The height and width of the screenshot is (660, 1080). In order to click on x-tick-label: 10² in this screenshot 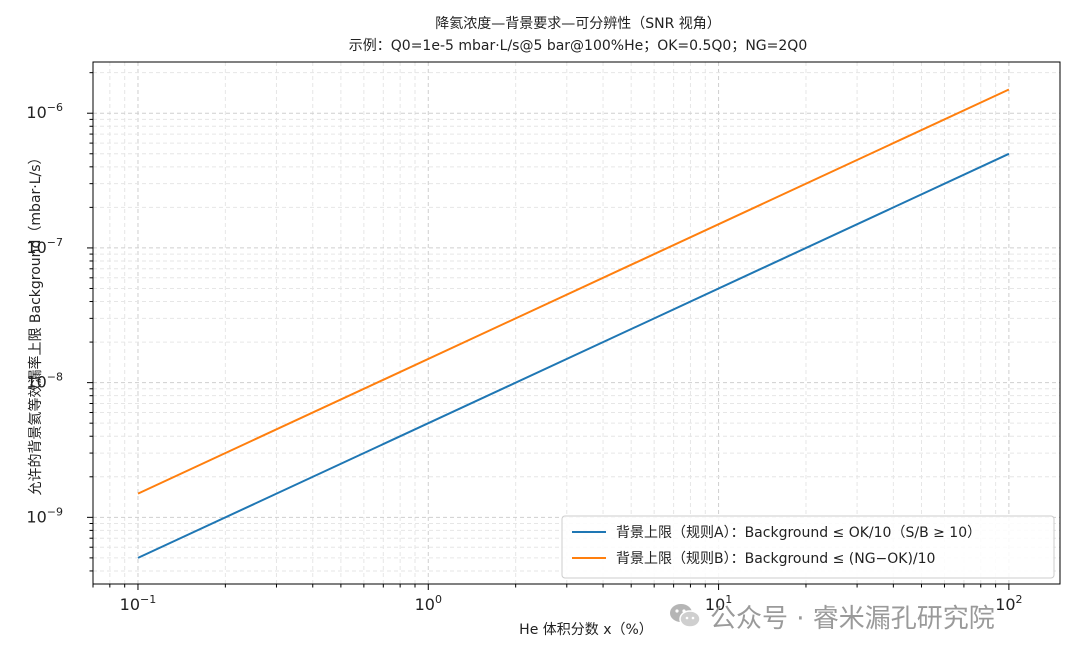, I will do `click(1008, 603)`.